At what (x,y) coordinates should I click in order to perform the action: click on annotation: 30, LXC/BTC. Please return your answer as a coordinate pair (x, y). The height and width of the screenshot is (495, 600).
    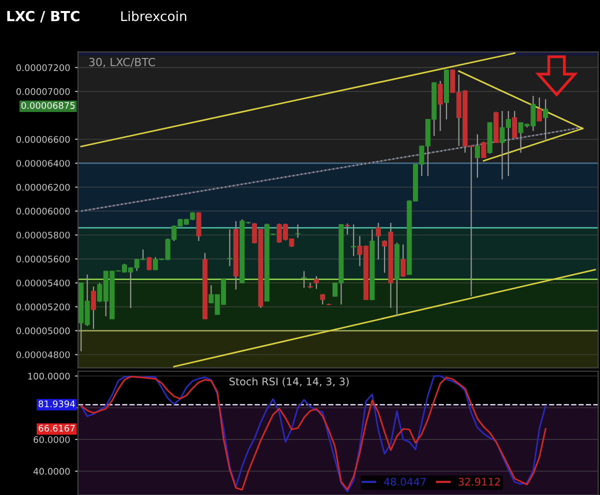
    Looking at the image, I should click on (122, 63).